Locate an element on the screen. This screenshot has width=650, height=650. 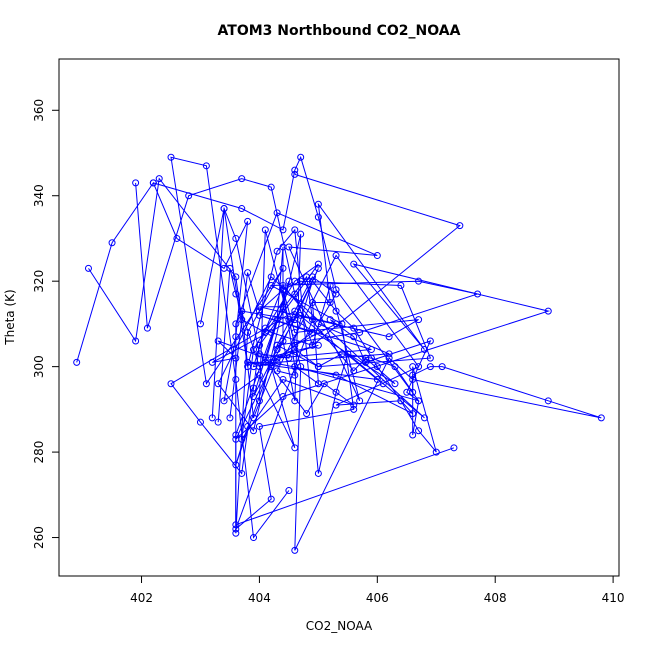
y-tick-label: 340 is located at coordinates (39, 195).